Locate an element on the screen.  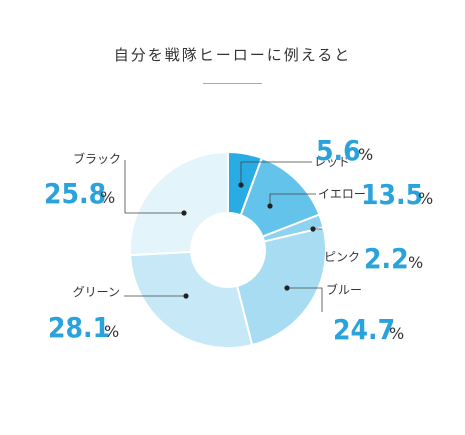
leaders-group is located at coordinates (223, 236).